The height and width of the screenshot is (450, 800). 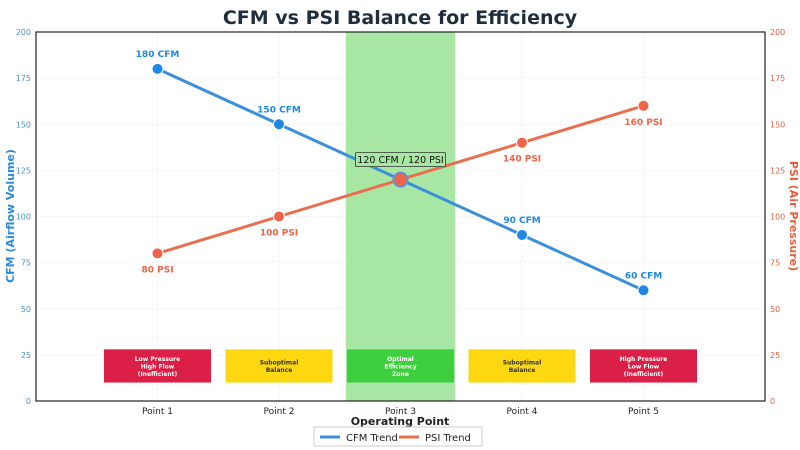 I want to click on crossover-annotation: 120 CFM / 120 PSI, so click(x=400, y=160).